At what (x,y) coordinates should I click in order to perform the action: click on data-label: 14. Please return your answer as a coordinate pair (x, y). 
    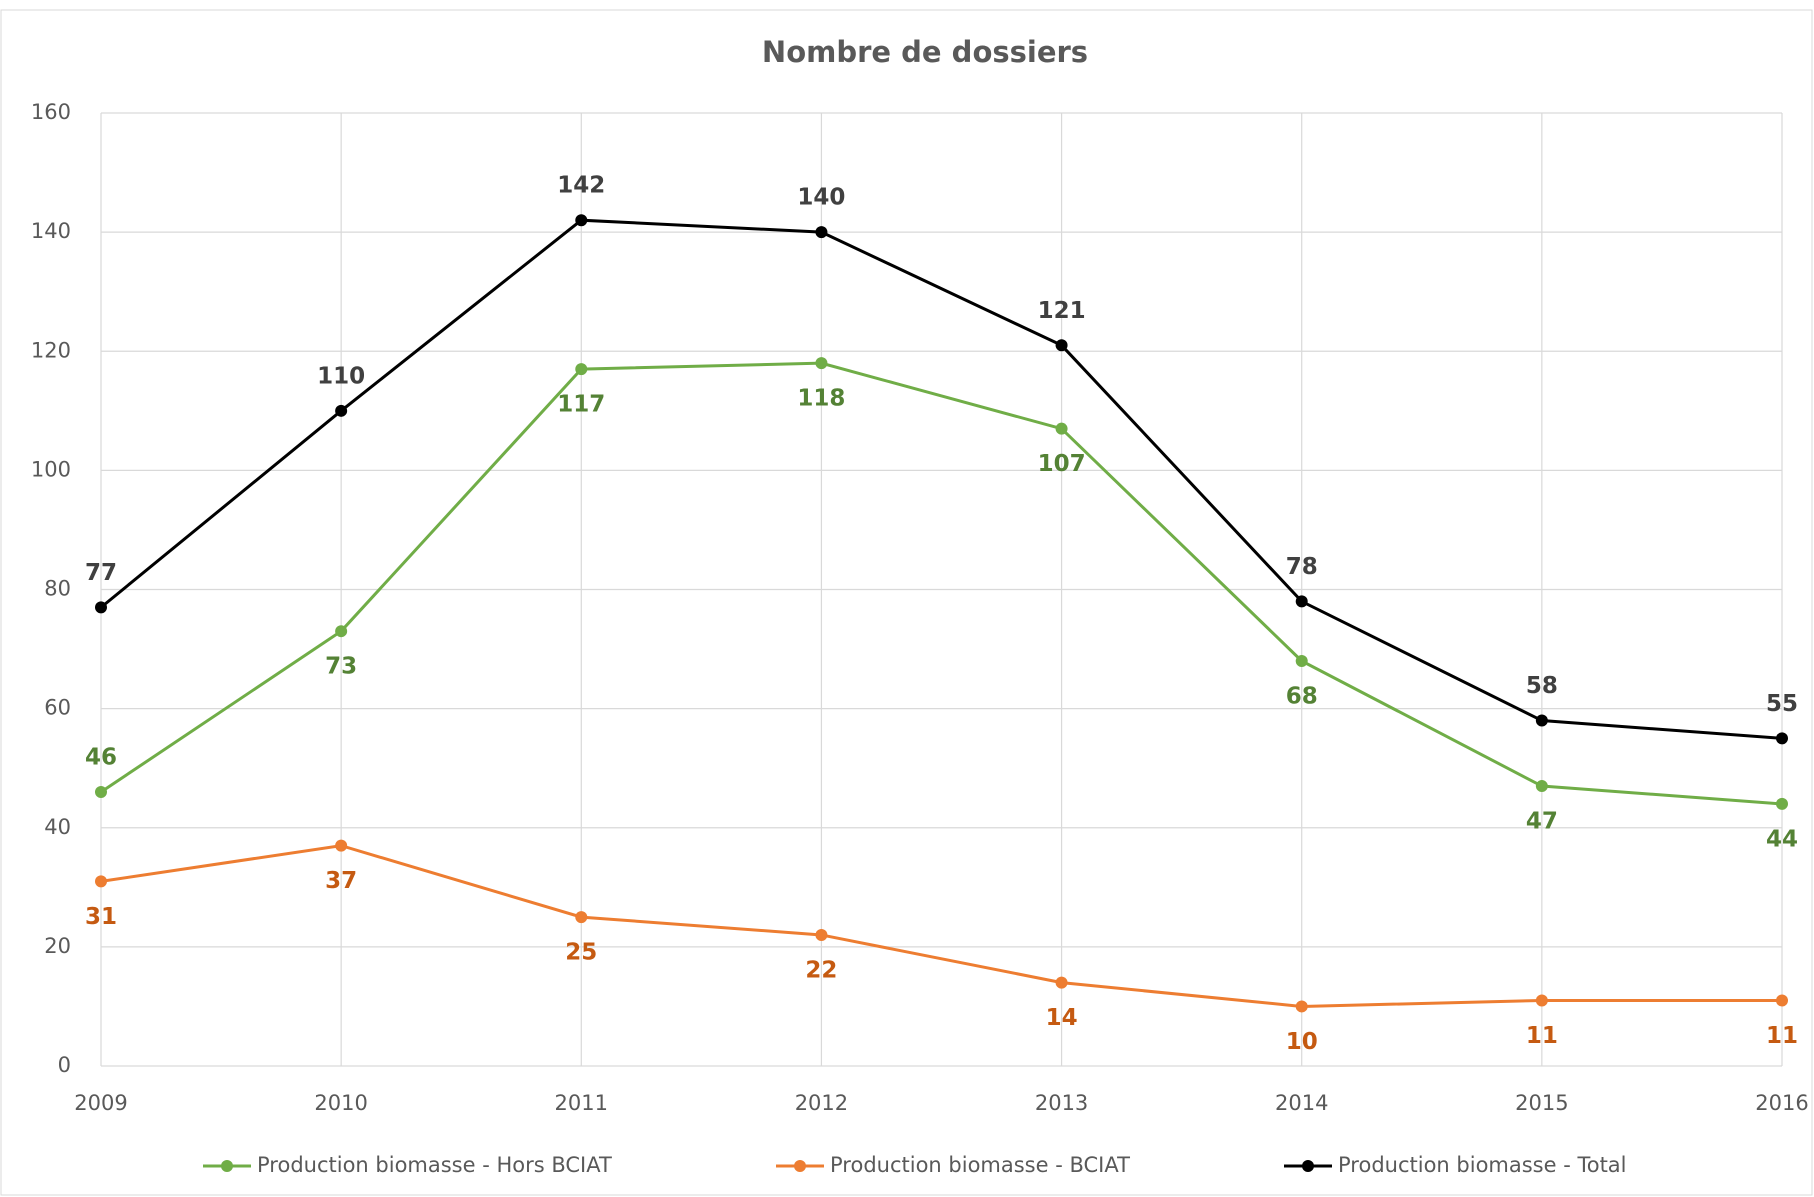
    Looking at the image, I should click on (1062, 1018).